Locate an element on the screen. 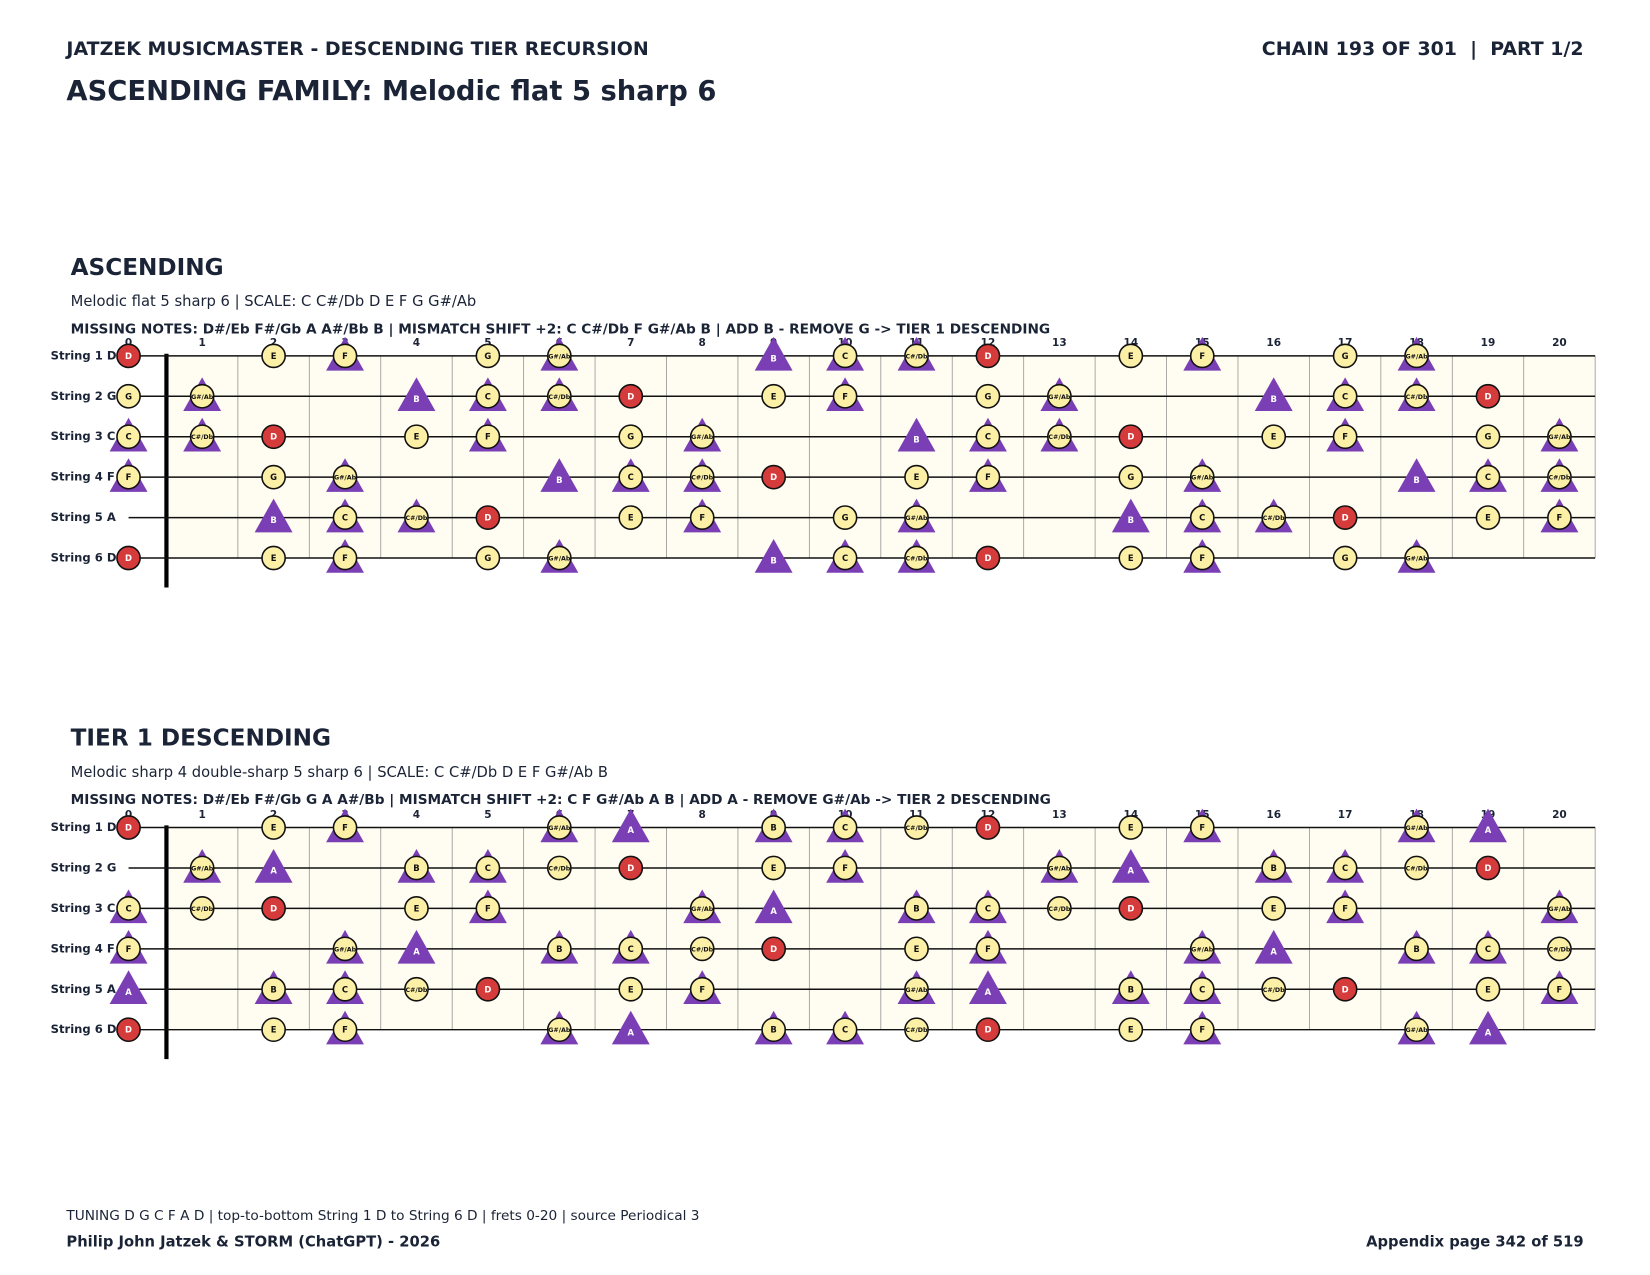 The height and width of the screenshot is (1275, 1650). fret-number: 5 is located at coordinates (487, 343).